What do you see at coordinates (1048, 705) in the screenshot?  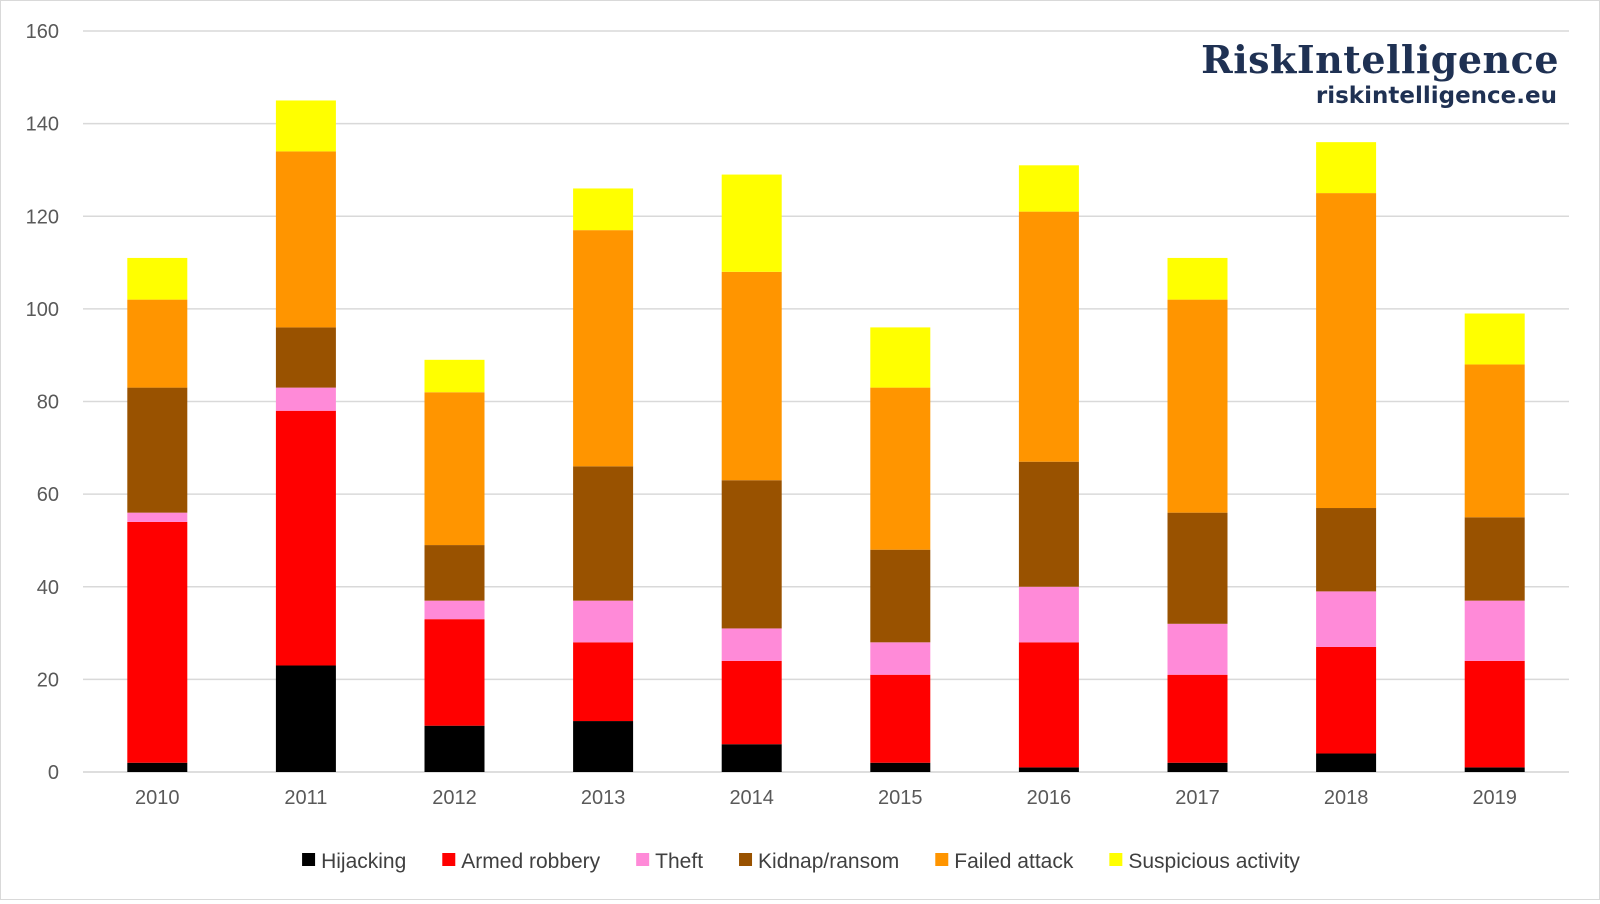 I see `bar-2016-armed-robbery` at bounding box center [1048, 705].